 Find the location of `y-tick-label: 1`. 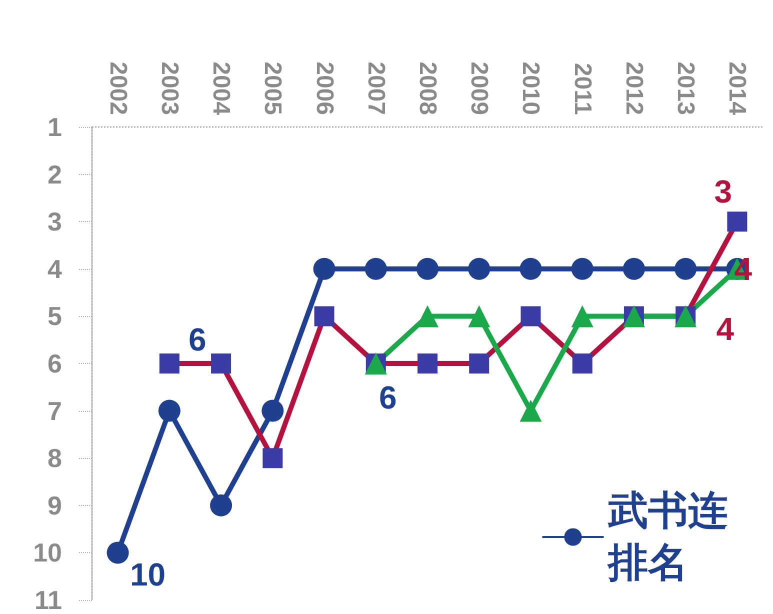

y-tick-label: 1 is located at coordinates (55, 127).